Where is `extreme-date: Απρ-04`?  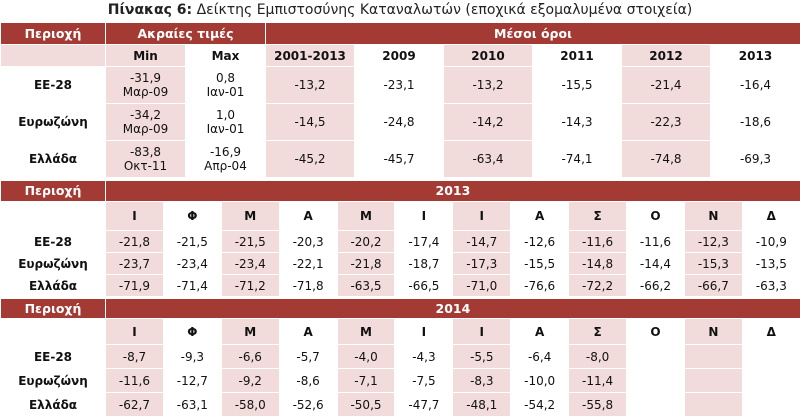
extreme-date: Απρ-04 is located at coordinates (225, 166).